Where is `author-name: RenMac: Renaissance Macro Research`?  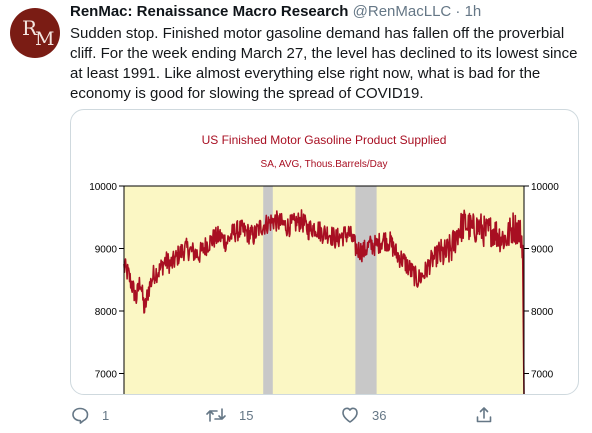 author-name: RenMac: Renaissance Macro Research is located at coordinates (209, 11).